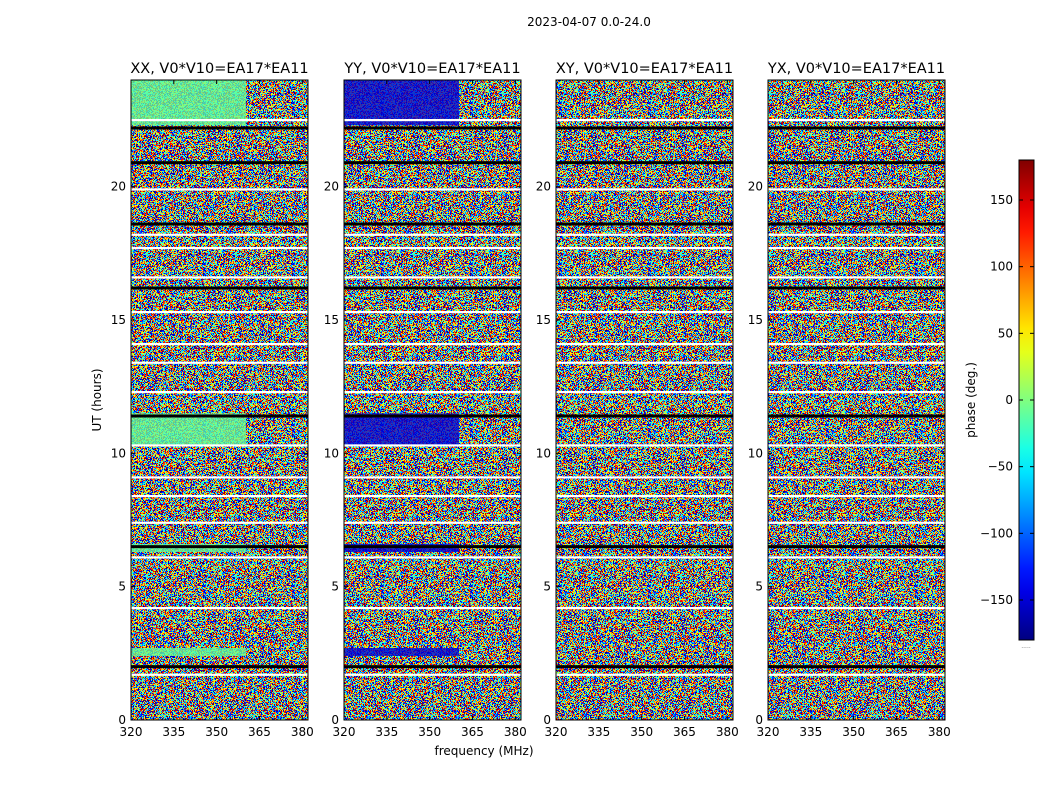 This screenshot has height=800, width=1050. What do you see at coordinates (547, 720) in the screenshot?
I see `y-tick-label: 0` at bounding box center [547, 720].